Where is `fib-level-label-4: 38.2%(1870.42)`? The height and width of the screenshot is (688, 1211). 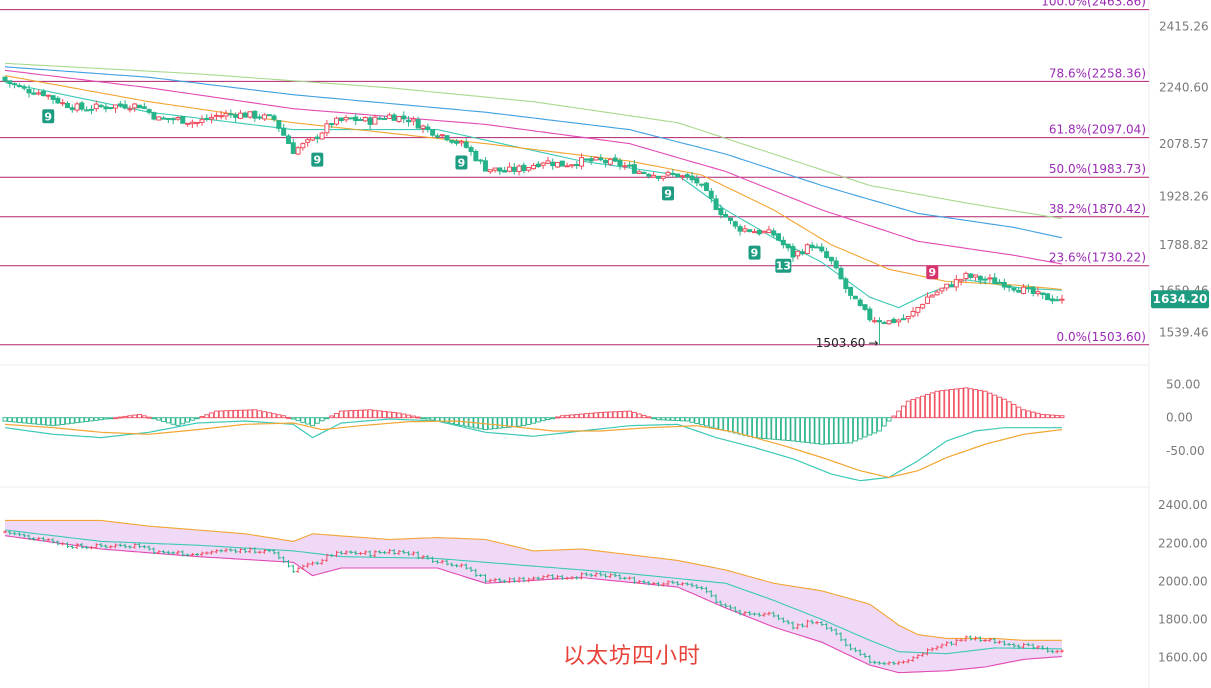
fib-level-label-4: 38.2%(1870.42) is located at coordinates (1097, 209).